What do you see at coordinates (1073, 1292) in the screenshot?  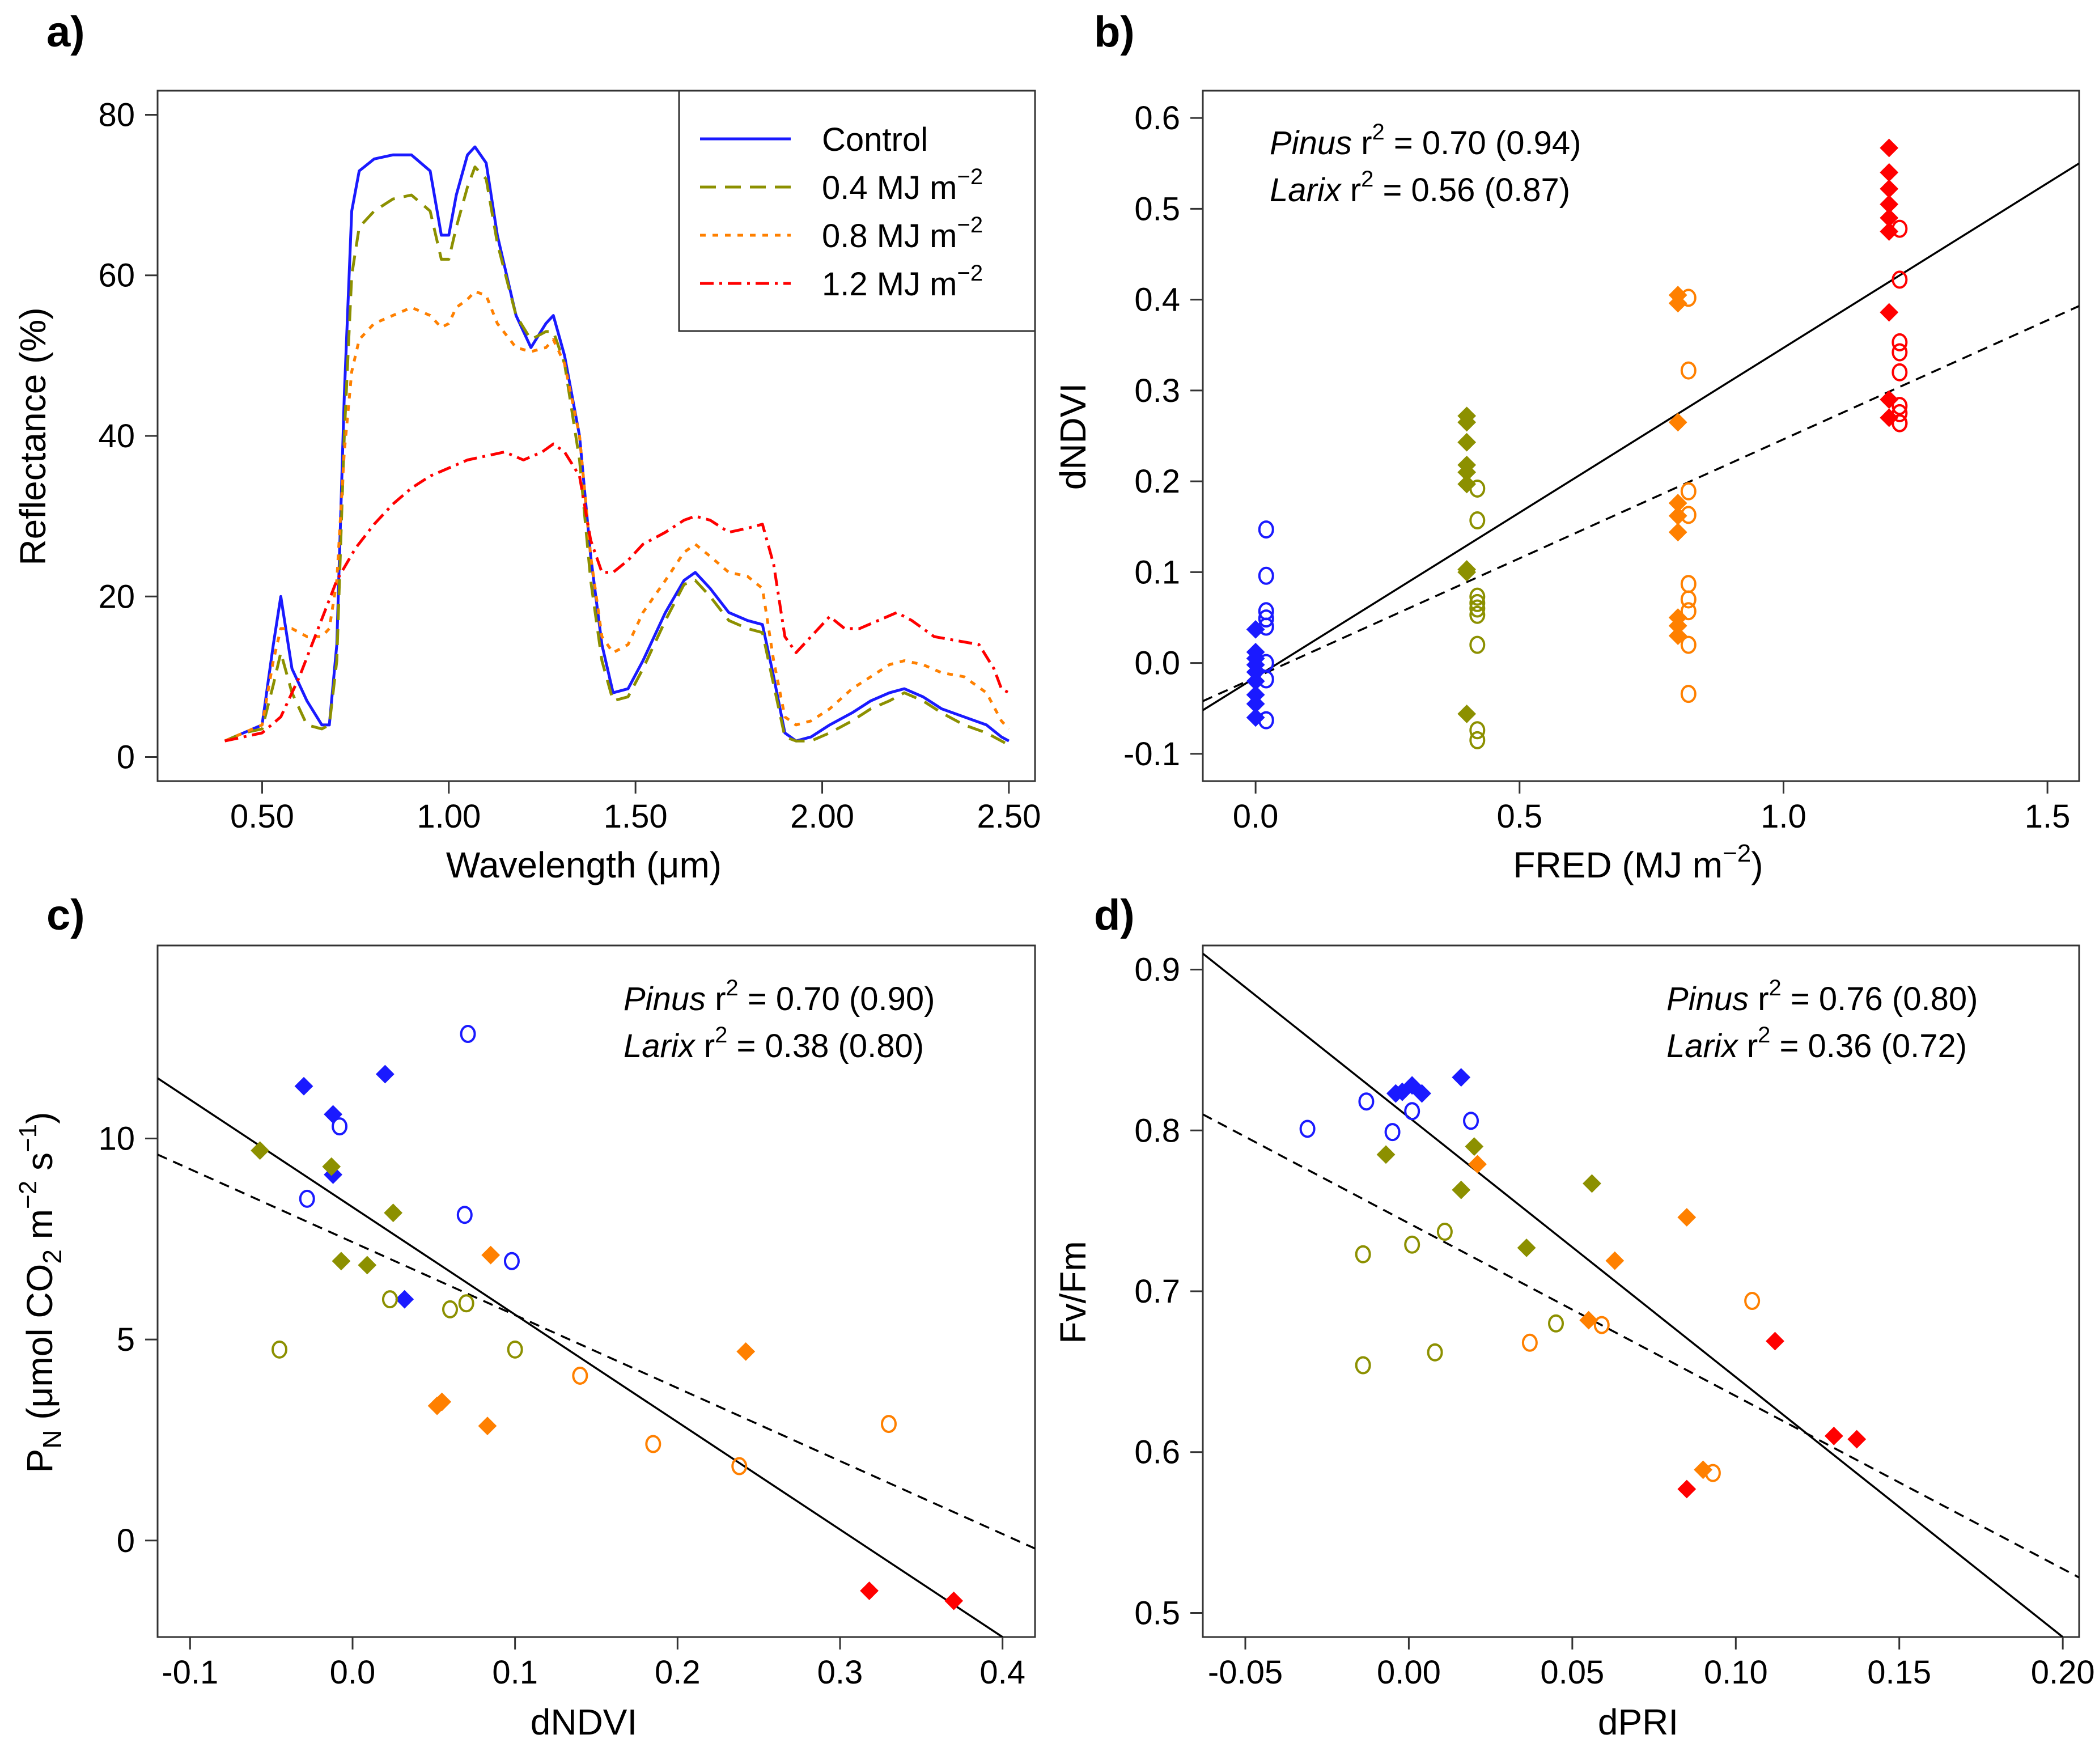 I see `panel-d-y-label: Fv/Fm` at bounding box center [1073, 1292].